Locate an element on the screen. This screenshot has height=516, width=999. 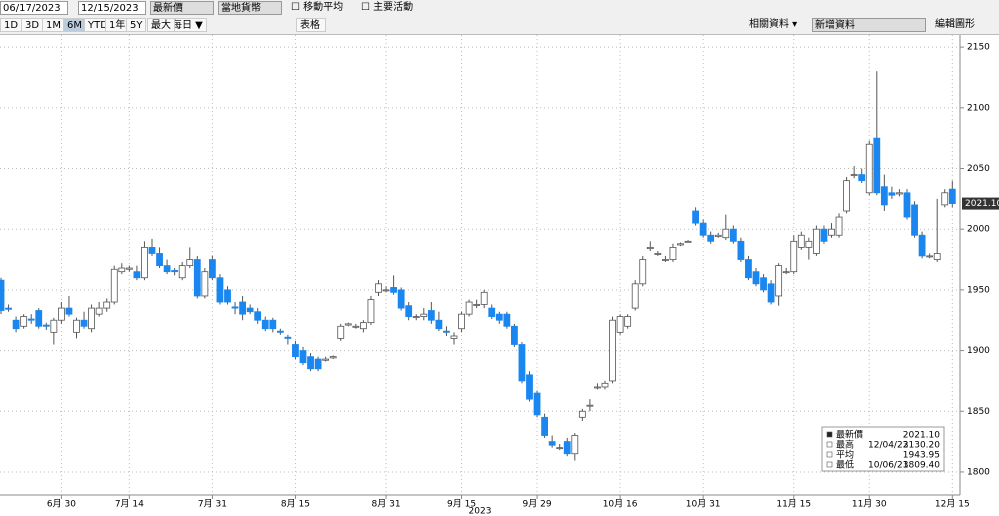
stats-value: 1943.95 is located at coordinates (921, 456).